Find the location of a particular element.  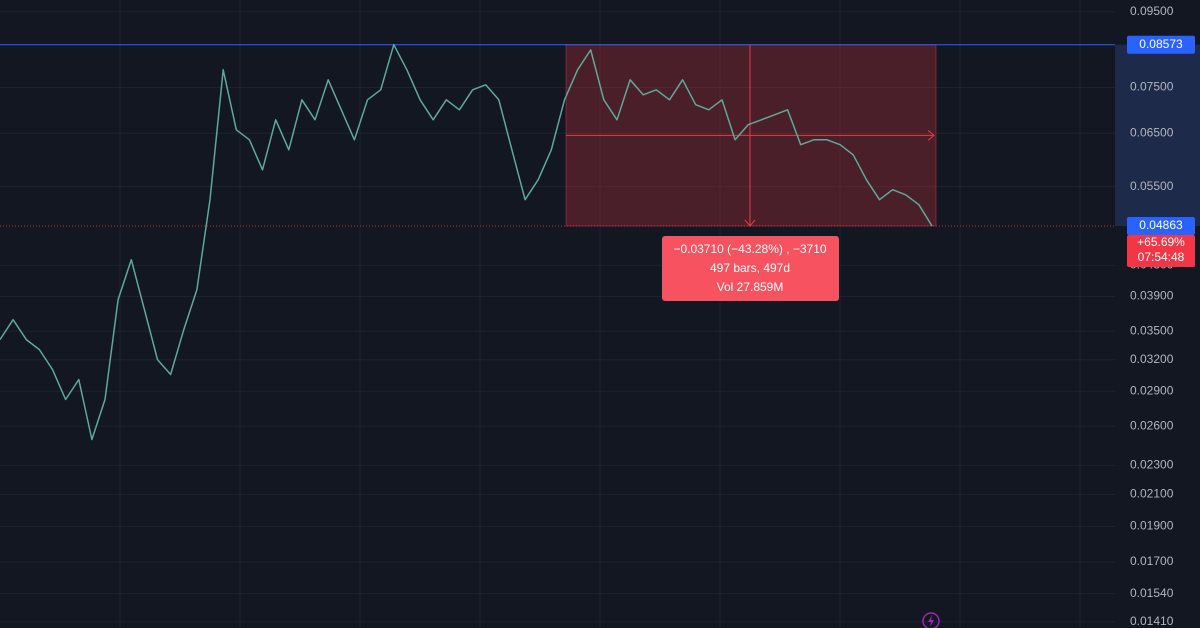

y-tick-label: 0.03500 is located at coordinates (1152, 330).